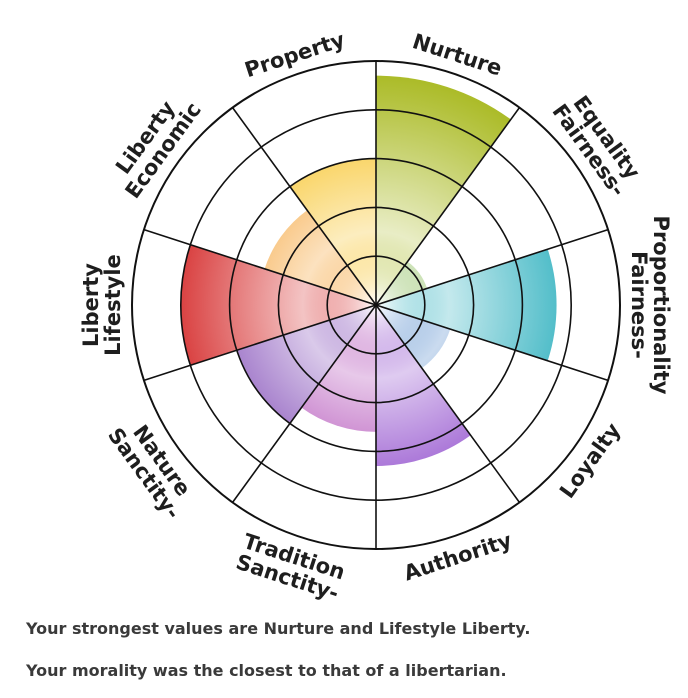 Image resolution: width=688 pixels, height=698 pixels. Describe the element at coordinates (402, 283) in the screenshot. I see `wedge-fairness-equality` at that location.